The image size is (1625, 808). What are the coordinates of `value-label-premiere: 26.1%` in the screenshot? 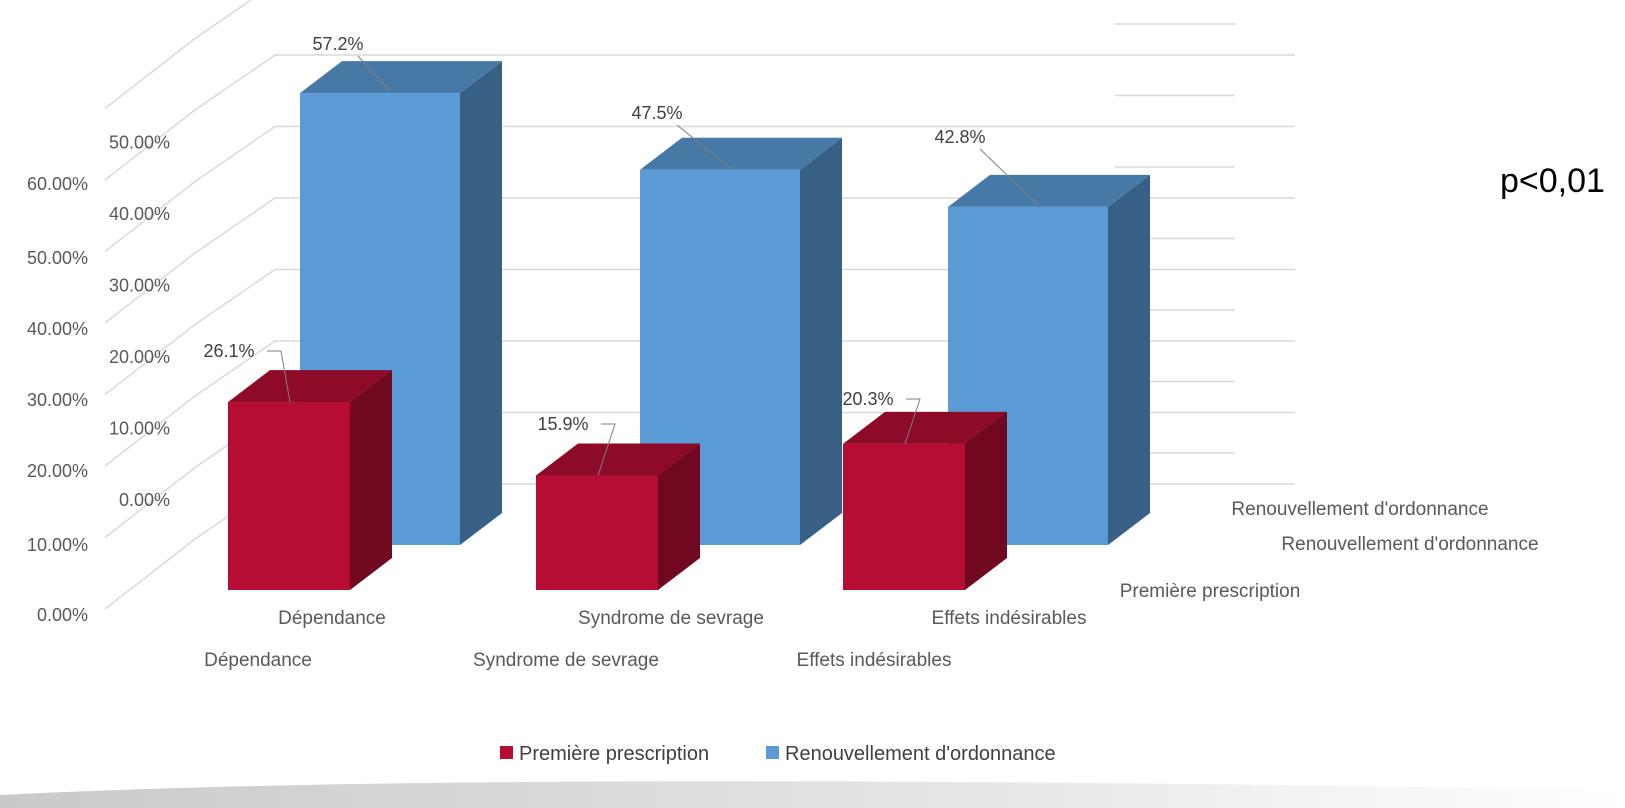 It's located at (228, 351).